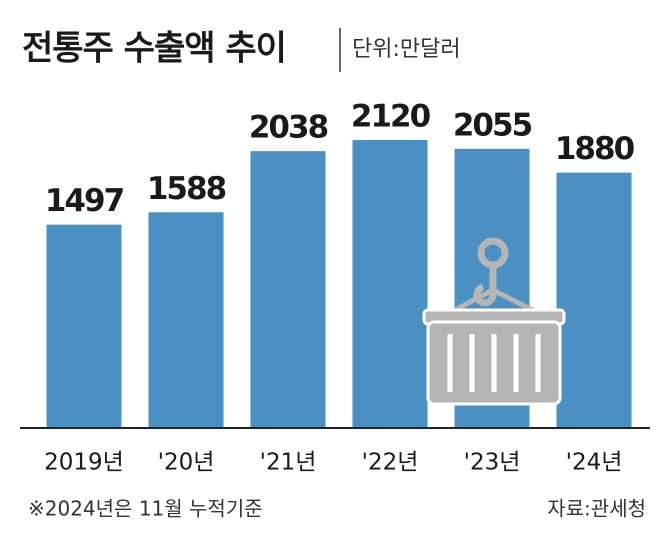  I want to click on chart-title: 전통주 수출액 추이, so click(154, 49).